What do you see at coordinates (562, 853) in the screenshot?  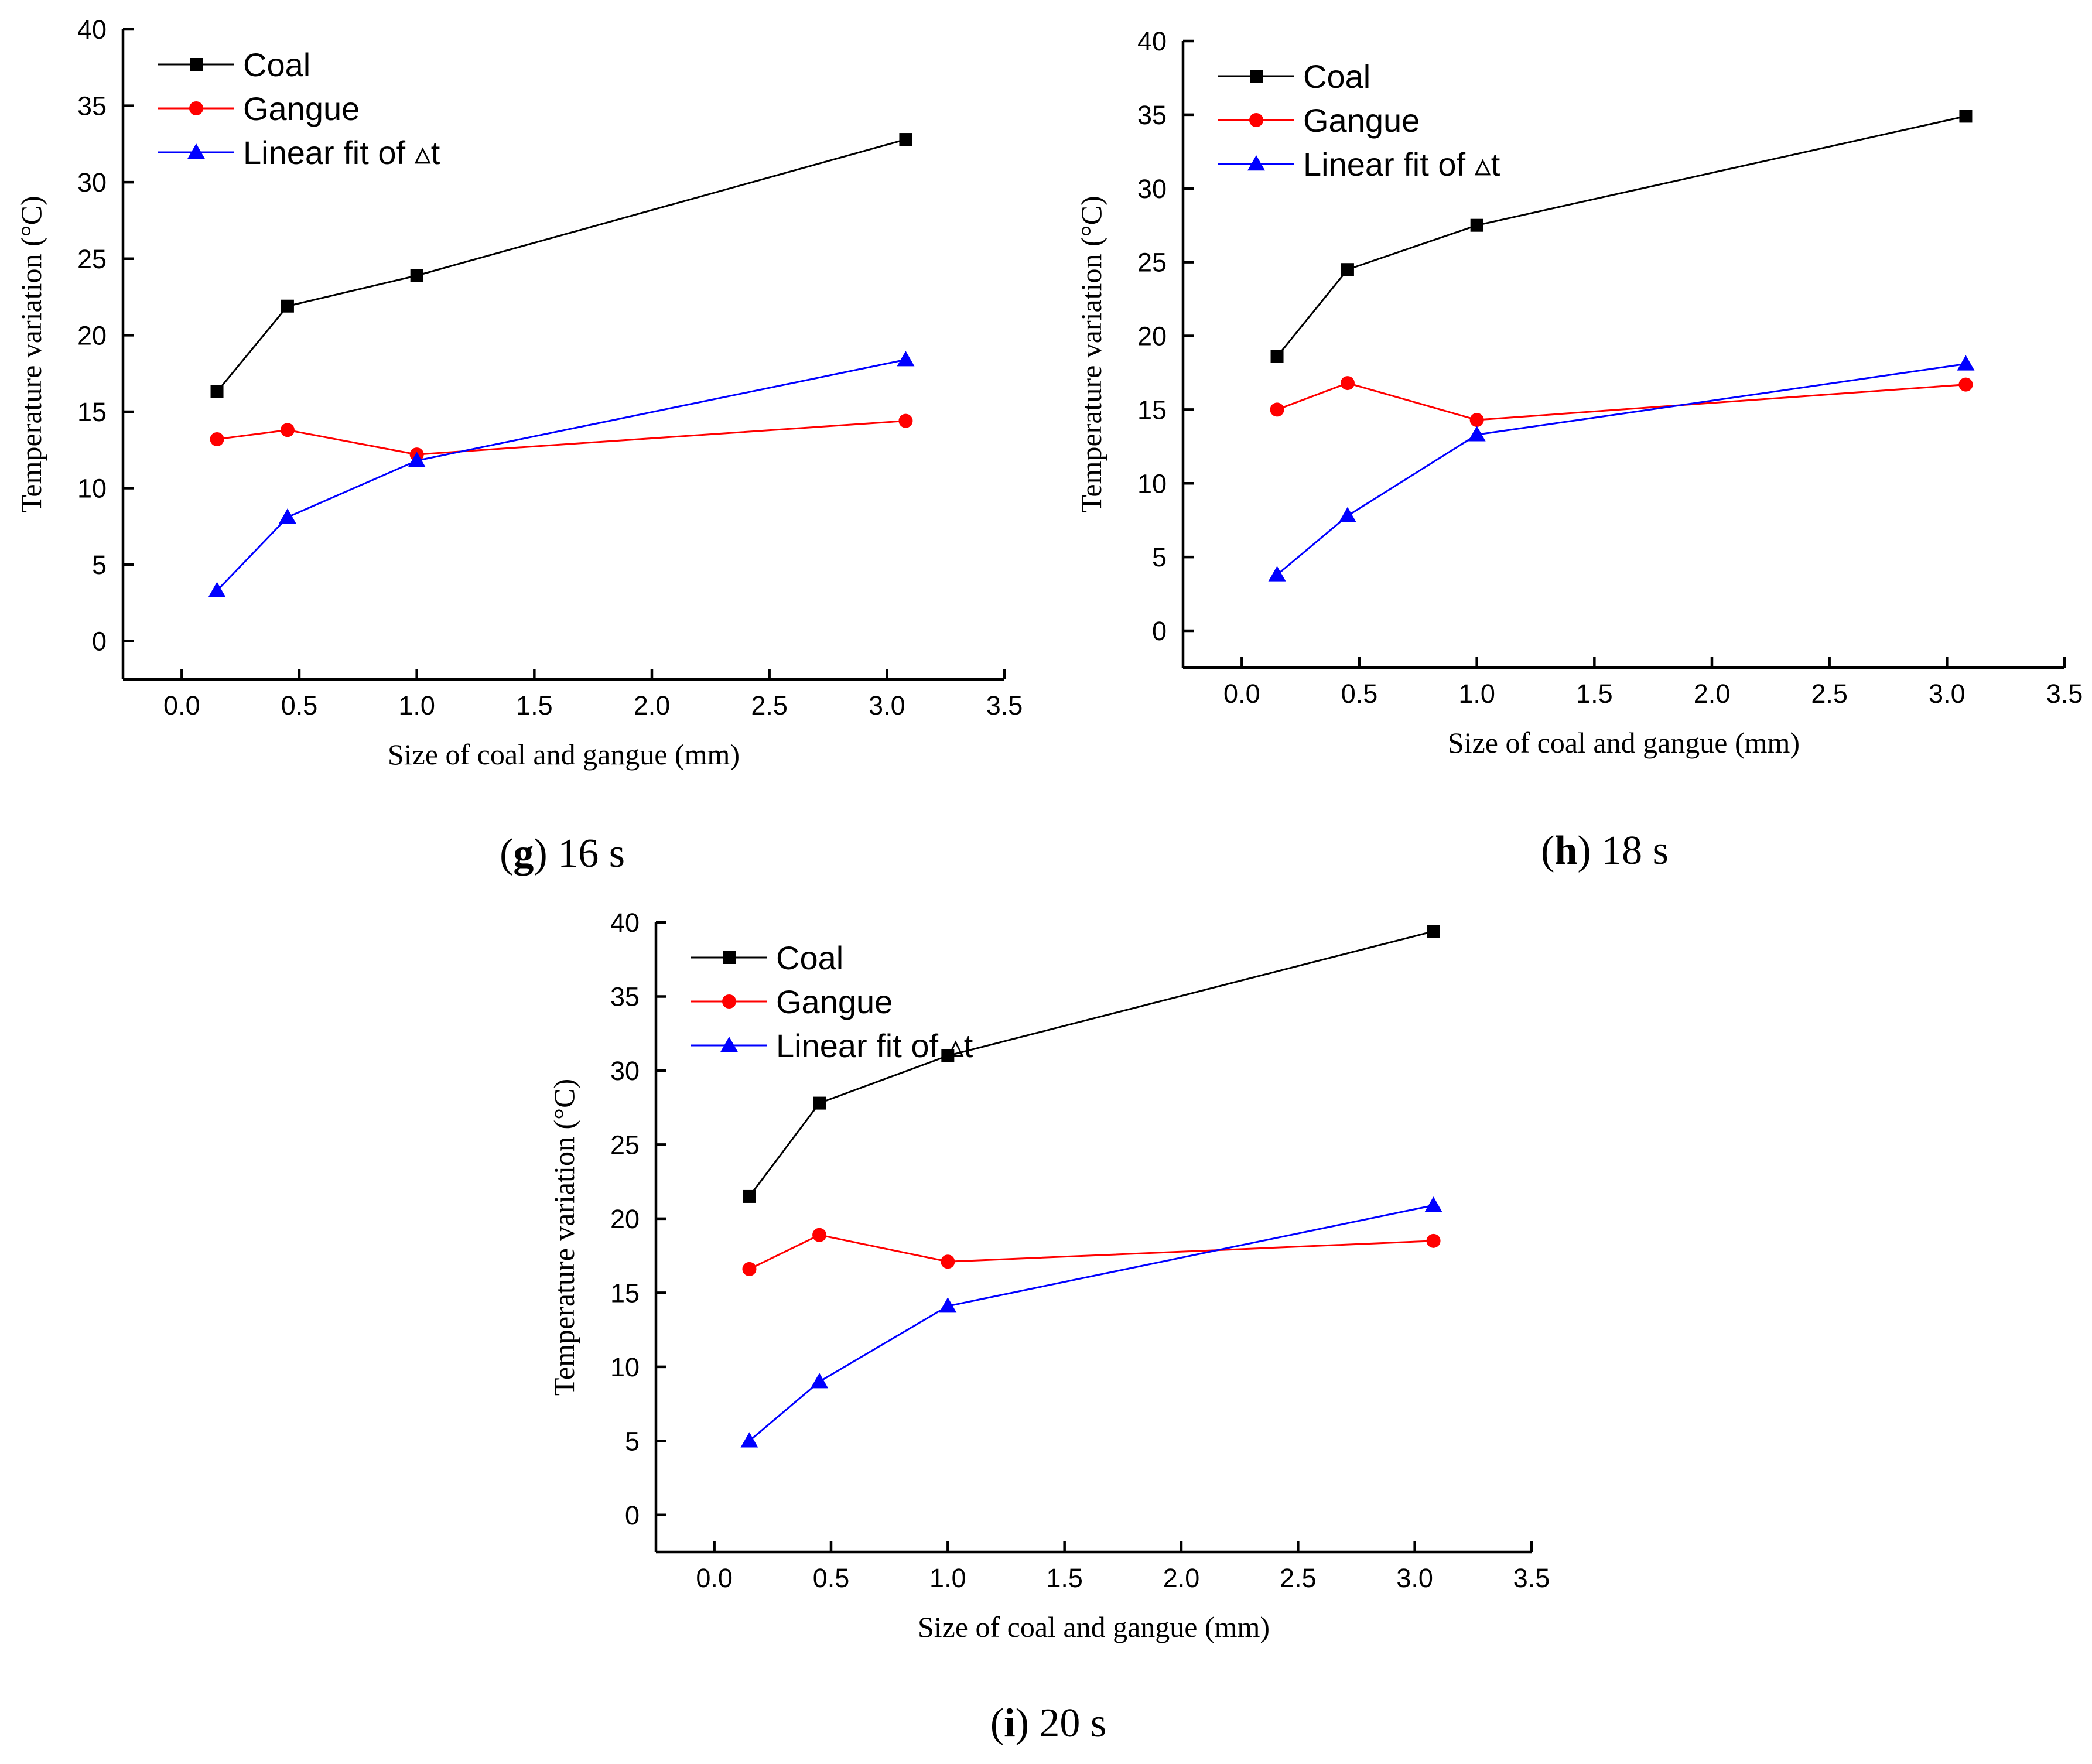 I see `panel-caption: (g) 16 s` at bounding box center [562, 853].